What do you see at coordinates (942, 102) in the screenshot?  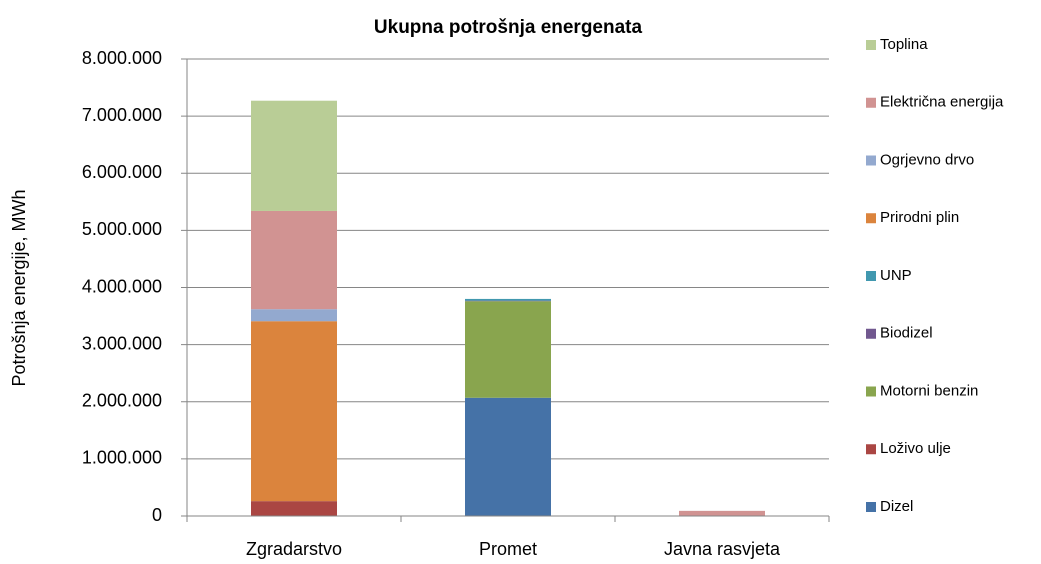 I see `legend-label: Električna energija` at bounding box center [942, 102].